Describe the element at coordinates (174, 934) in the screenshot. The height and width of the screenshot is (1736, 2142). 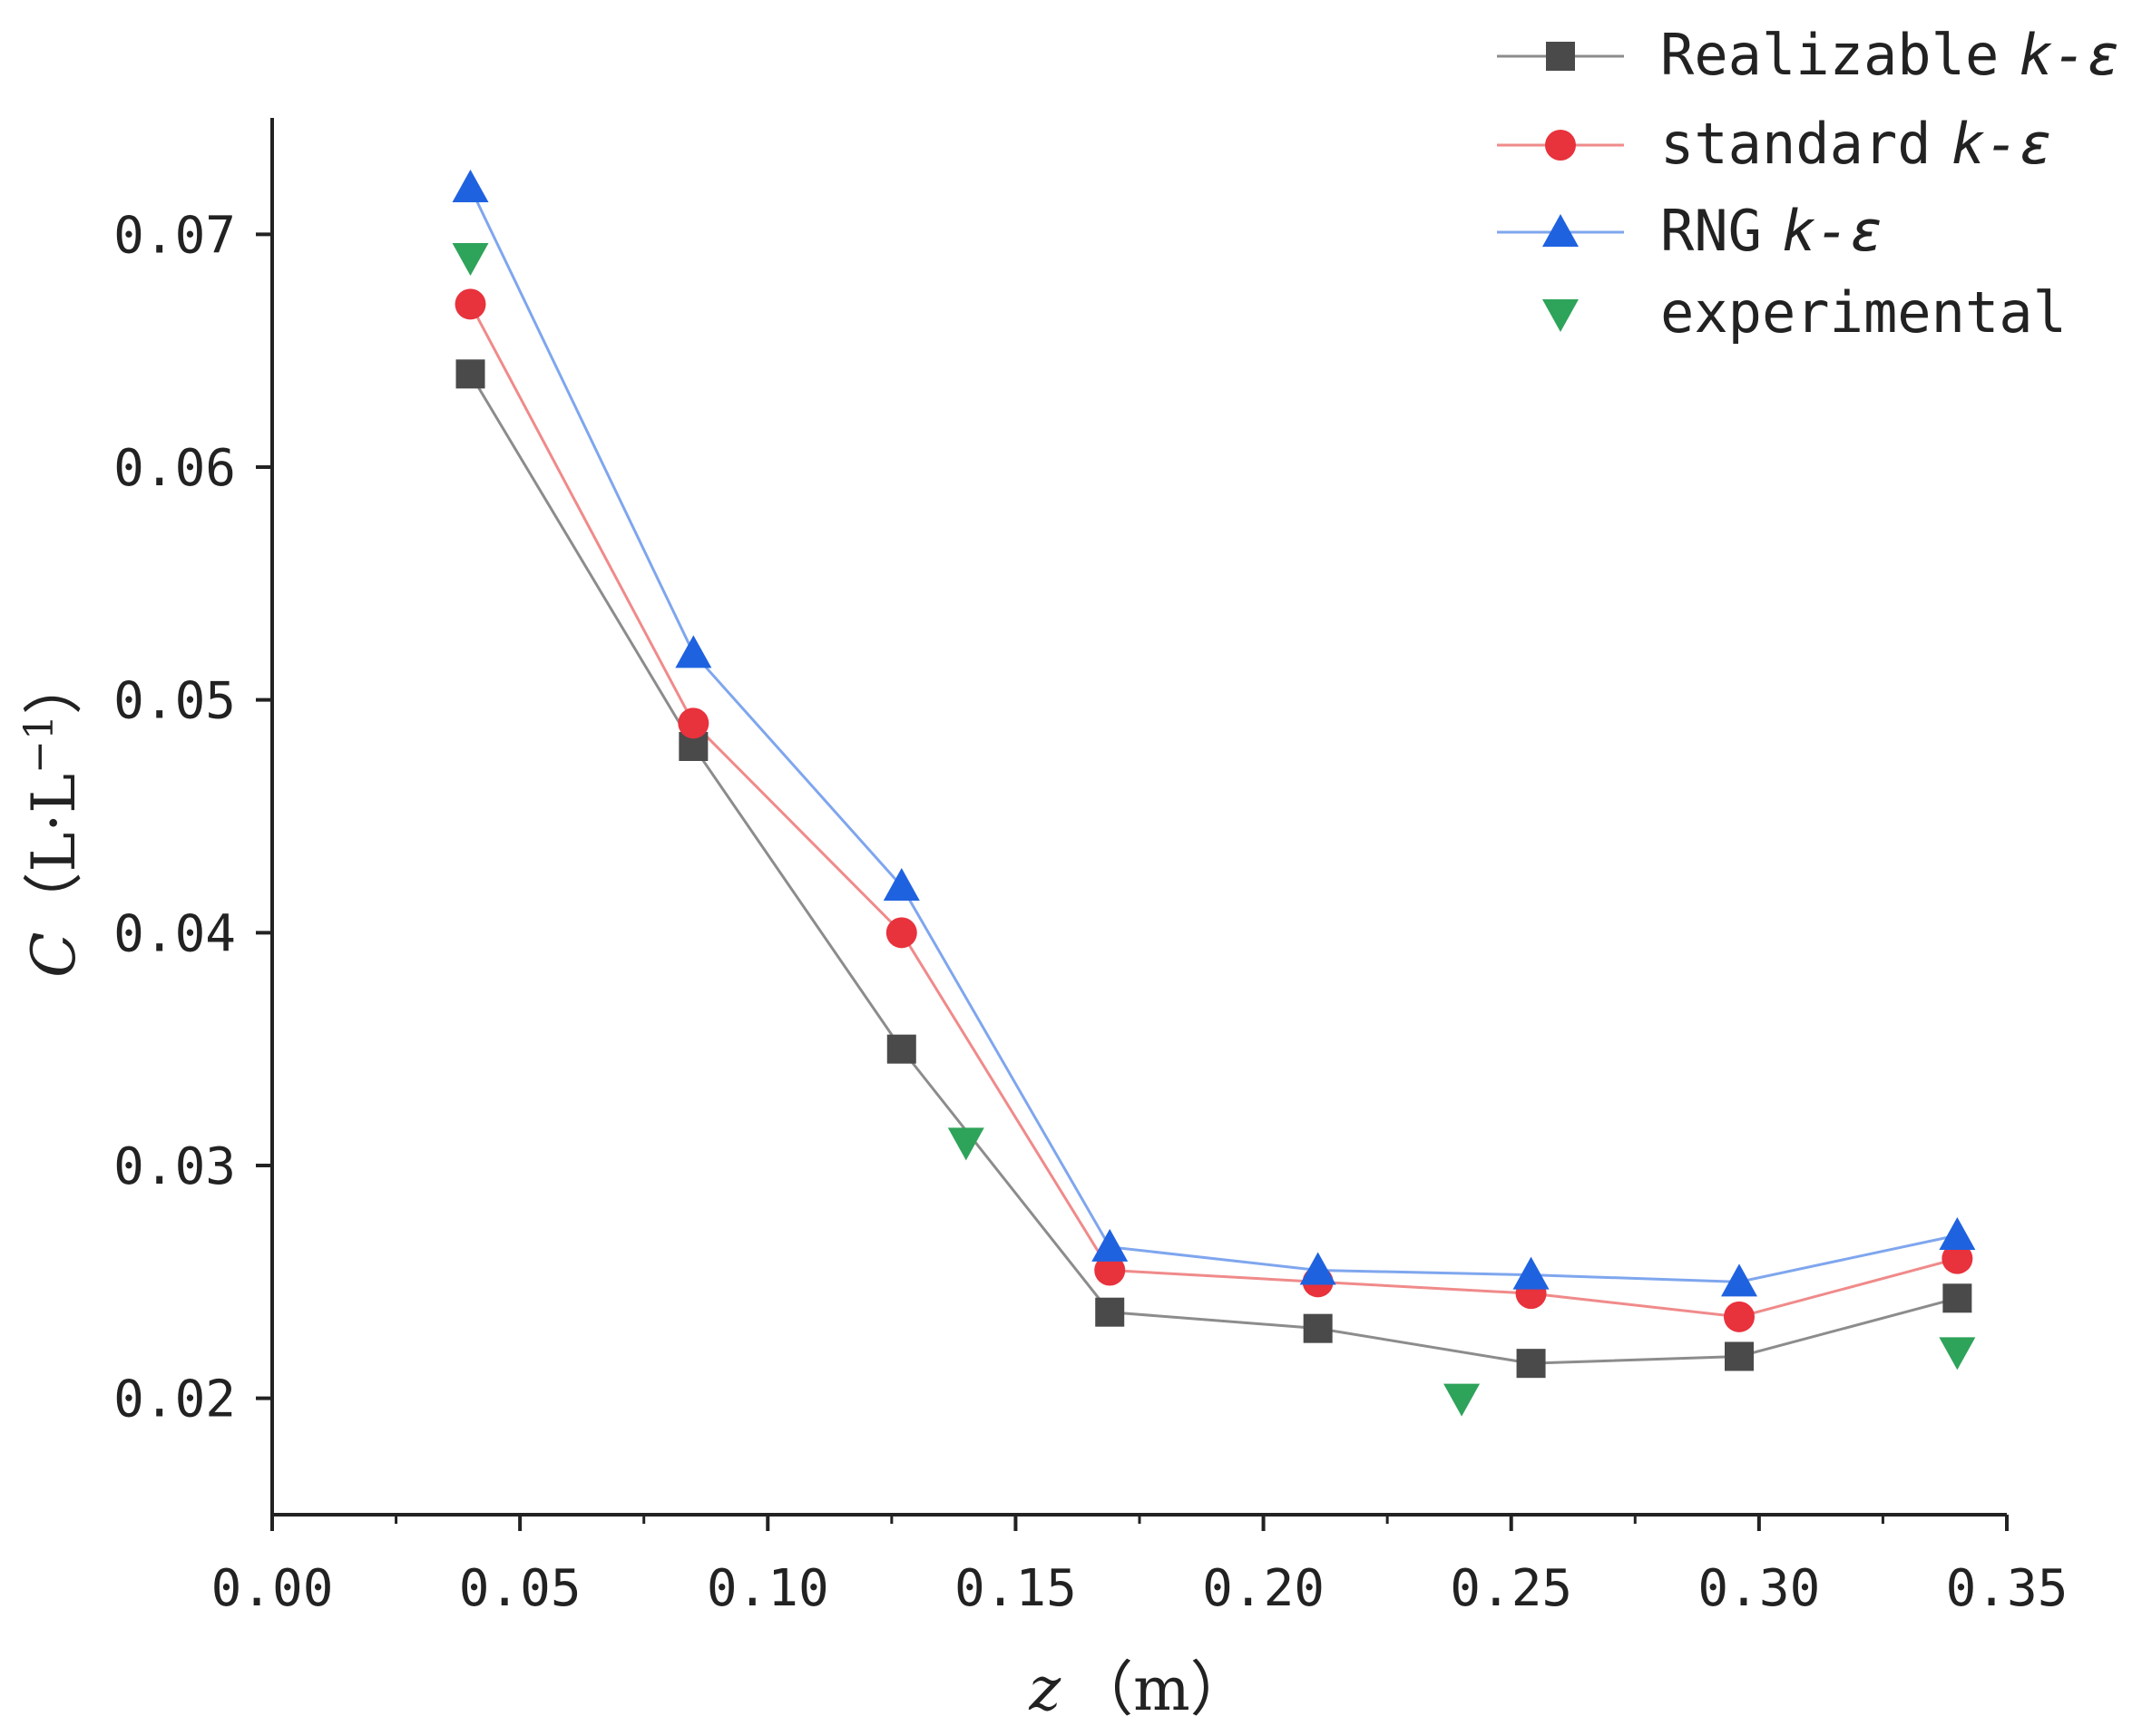
I see `y-tick-label: 0.04` at that location.